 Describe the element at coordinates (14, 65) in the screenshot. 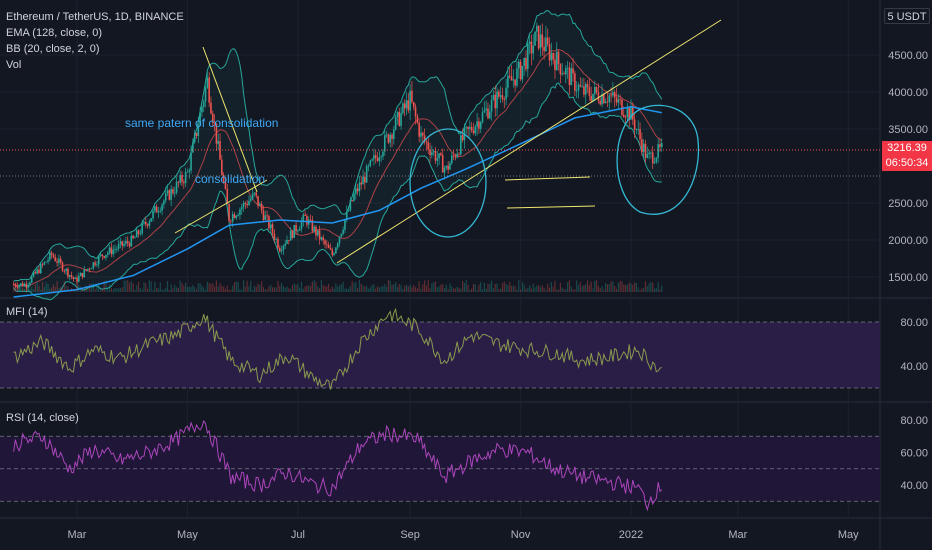

I see `vol-legend: Vol` at that location.